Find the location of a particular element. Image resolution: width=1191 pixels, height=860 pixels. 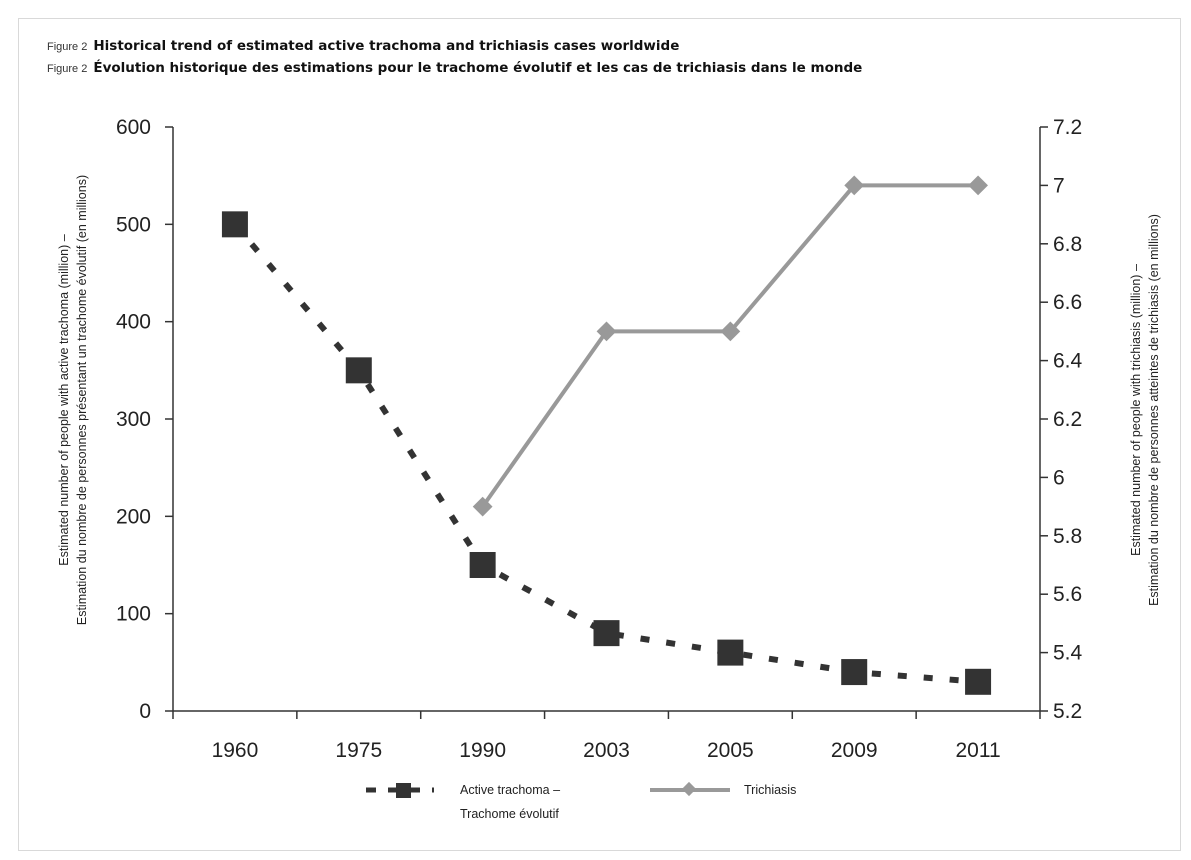

x-tick-label: 1990 is located at coordinates (482, 750).